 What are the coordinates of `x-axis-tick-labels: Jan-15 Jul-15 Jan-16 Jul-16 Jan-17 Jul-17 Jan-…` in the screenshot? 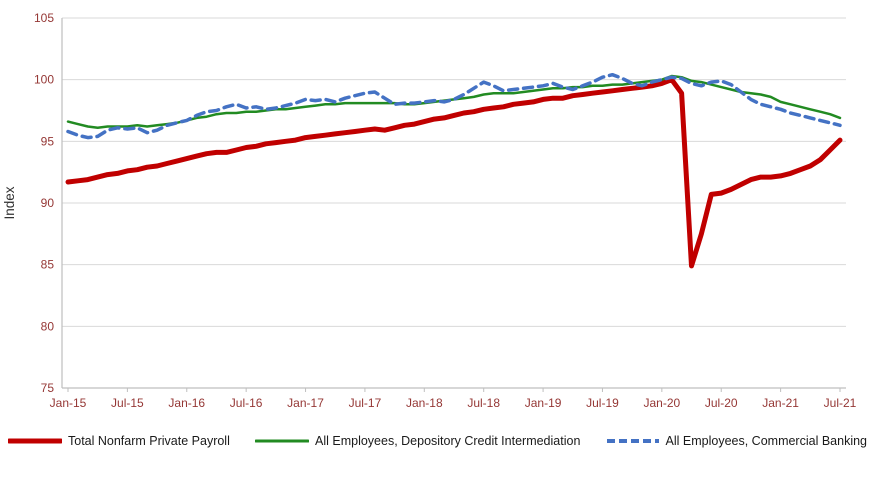 It's located at (453, 399).